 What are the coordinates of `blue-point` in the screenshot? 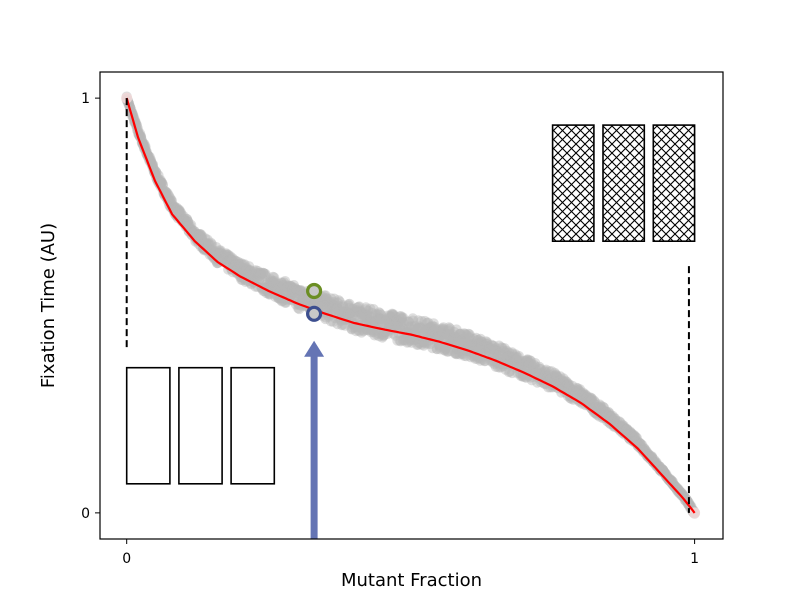 It's located at (314, 313).